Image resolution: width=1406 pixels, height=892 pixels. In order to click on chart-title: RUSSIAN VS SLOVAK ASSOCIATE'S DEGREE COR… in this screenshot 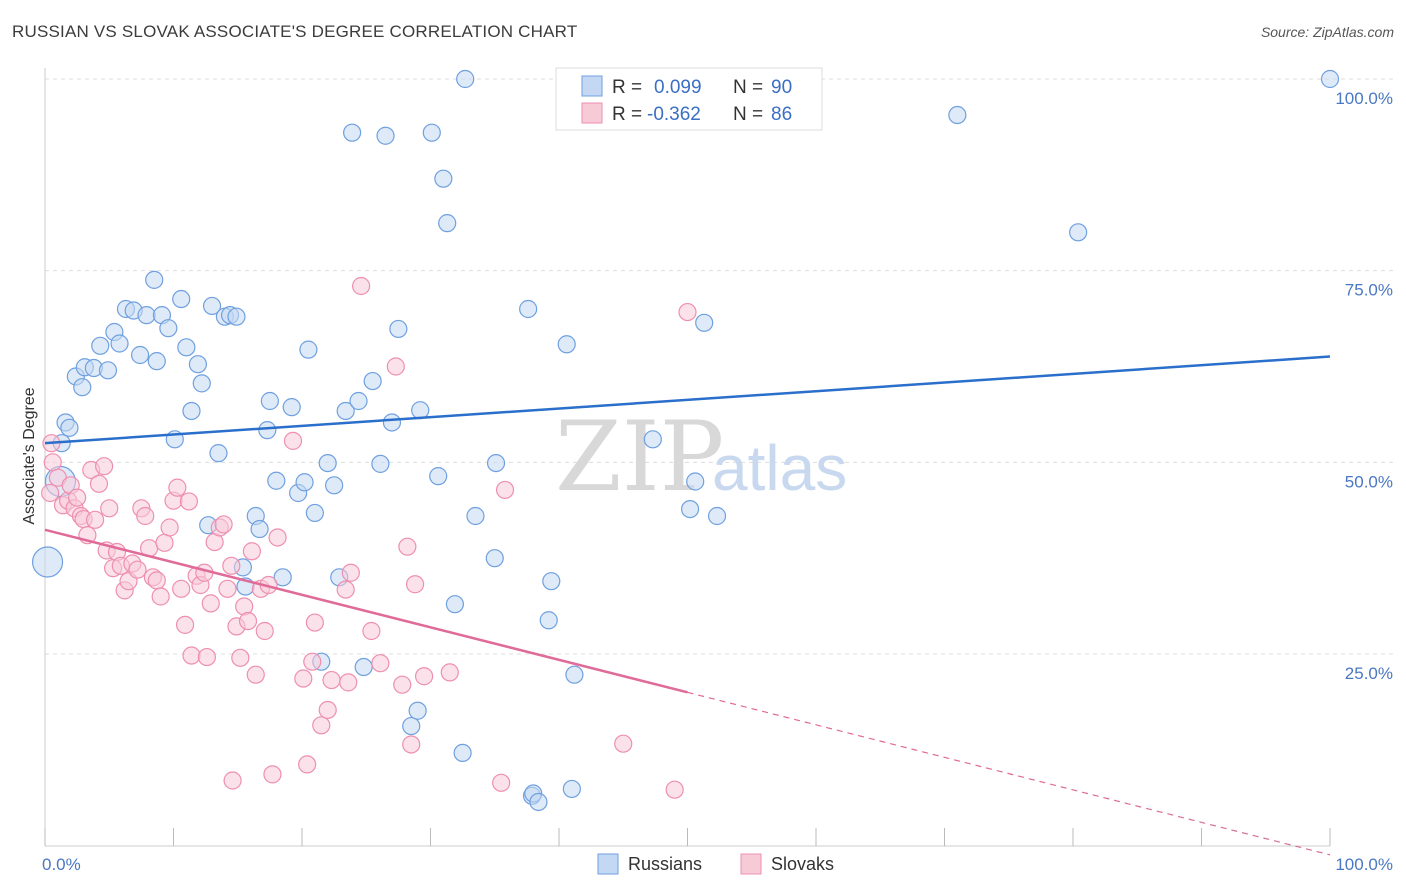, I will do `click(295, 31)`.